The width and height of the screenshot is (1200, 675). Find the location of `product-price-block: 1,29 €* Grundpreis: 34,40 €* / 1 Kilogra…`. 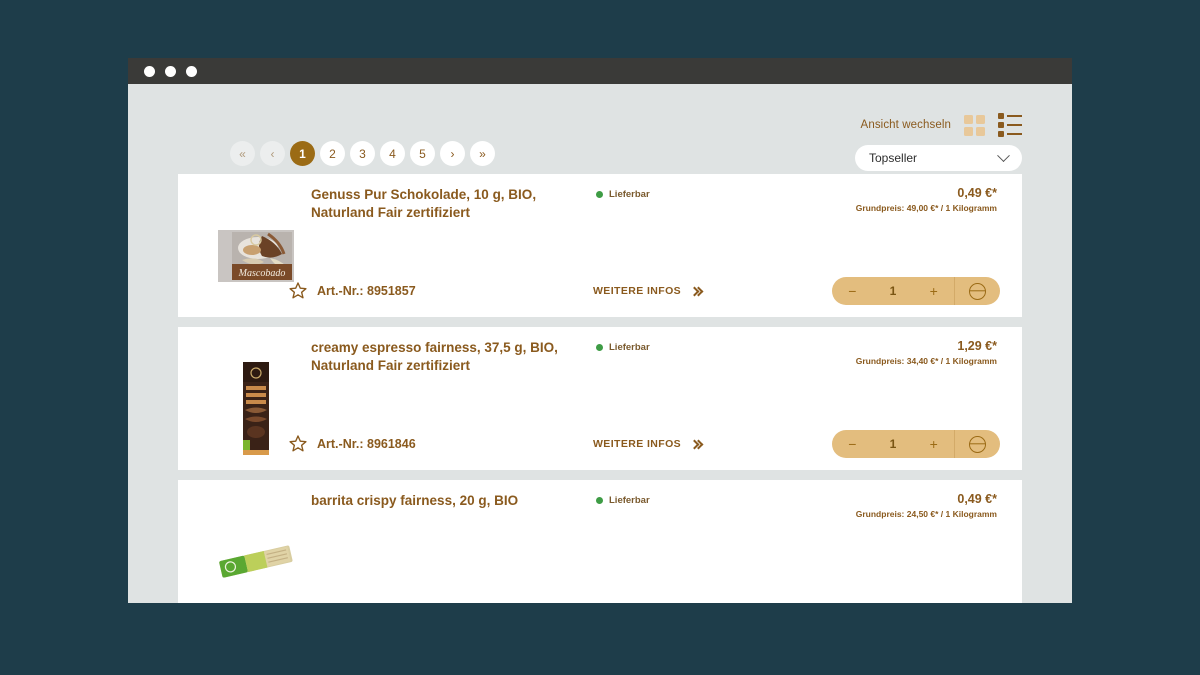

product-price-block: 1,29 €* Grundpreis: 34,40 €* / 1 Kilogra… is located at coordinates (926, 352).